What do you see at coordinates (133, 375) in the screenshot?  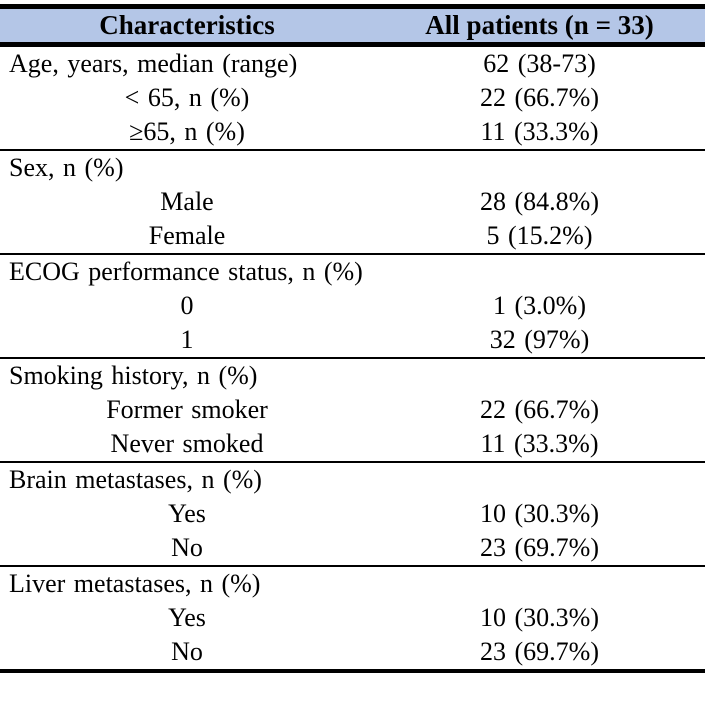 I see `row-label: Smoking history, n (%)` at bounding box center [133, 375].